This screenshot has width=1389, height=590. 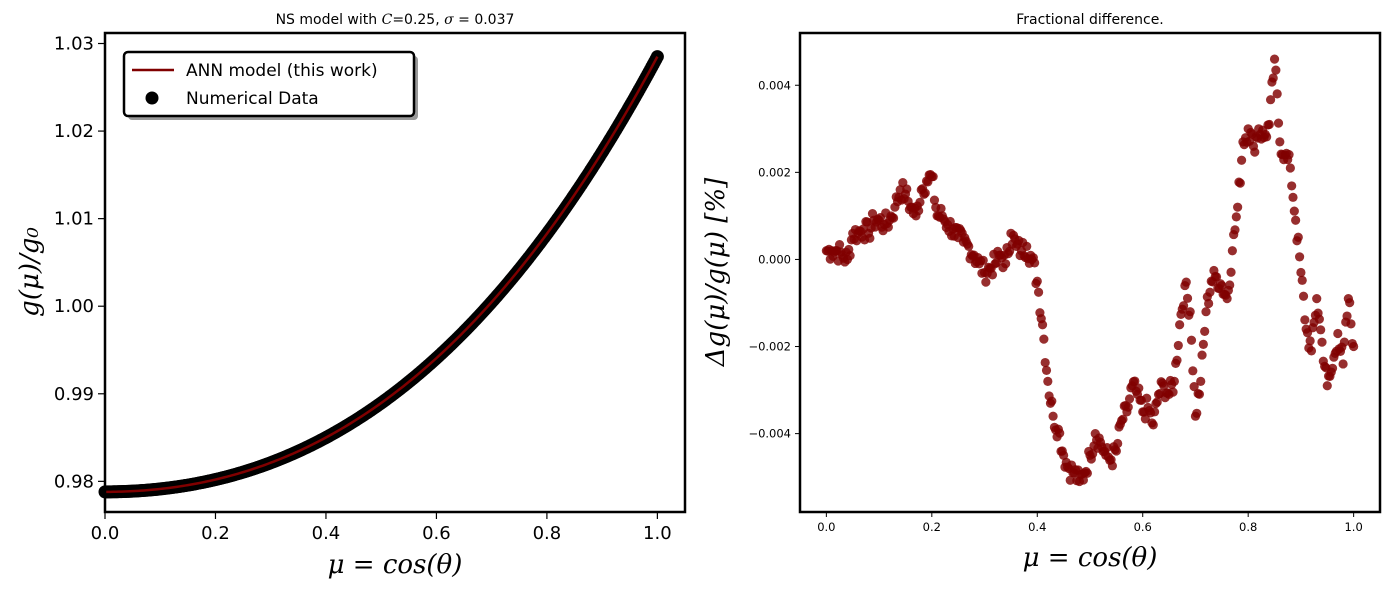 What do you see at coordinates (716, 272) in the screenshot?
I see `right-y-axis-label: Δg(μ)/g(μ) [%]` at bounding box center [716, 272].